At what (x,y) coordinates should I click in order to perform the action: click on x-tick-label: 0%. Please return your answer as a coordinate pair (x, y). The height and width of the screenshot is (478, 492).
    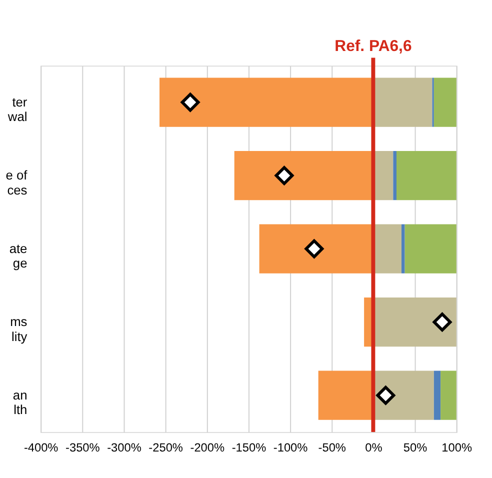
    Looking at the image, I should click on (374, 447).